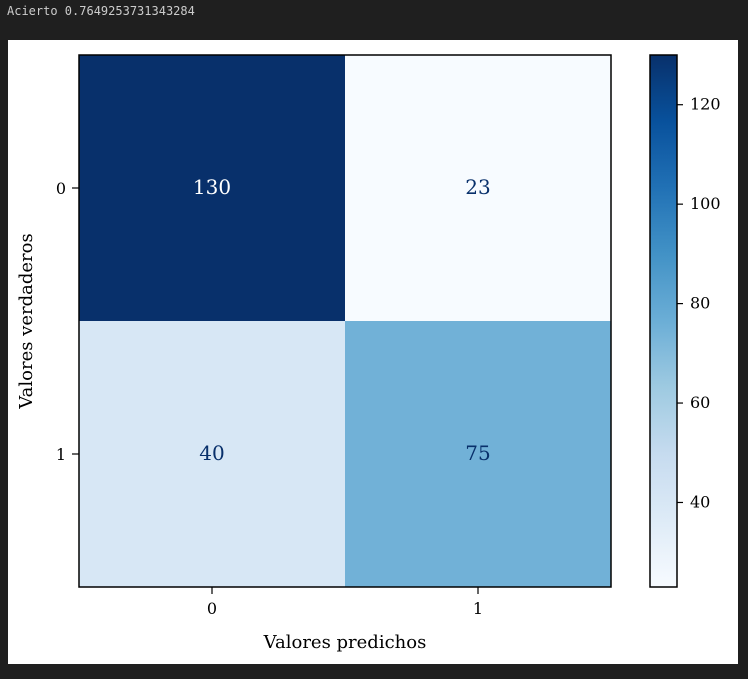 This screenshot has height=679, width=748. Describe the element at coordinates (700, 501) in the screenshot. I see `colorbar-tick-label: 40` at that location.